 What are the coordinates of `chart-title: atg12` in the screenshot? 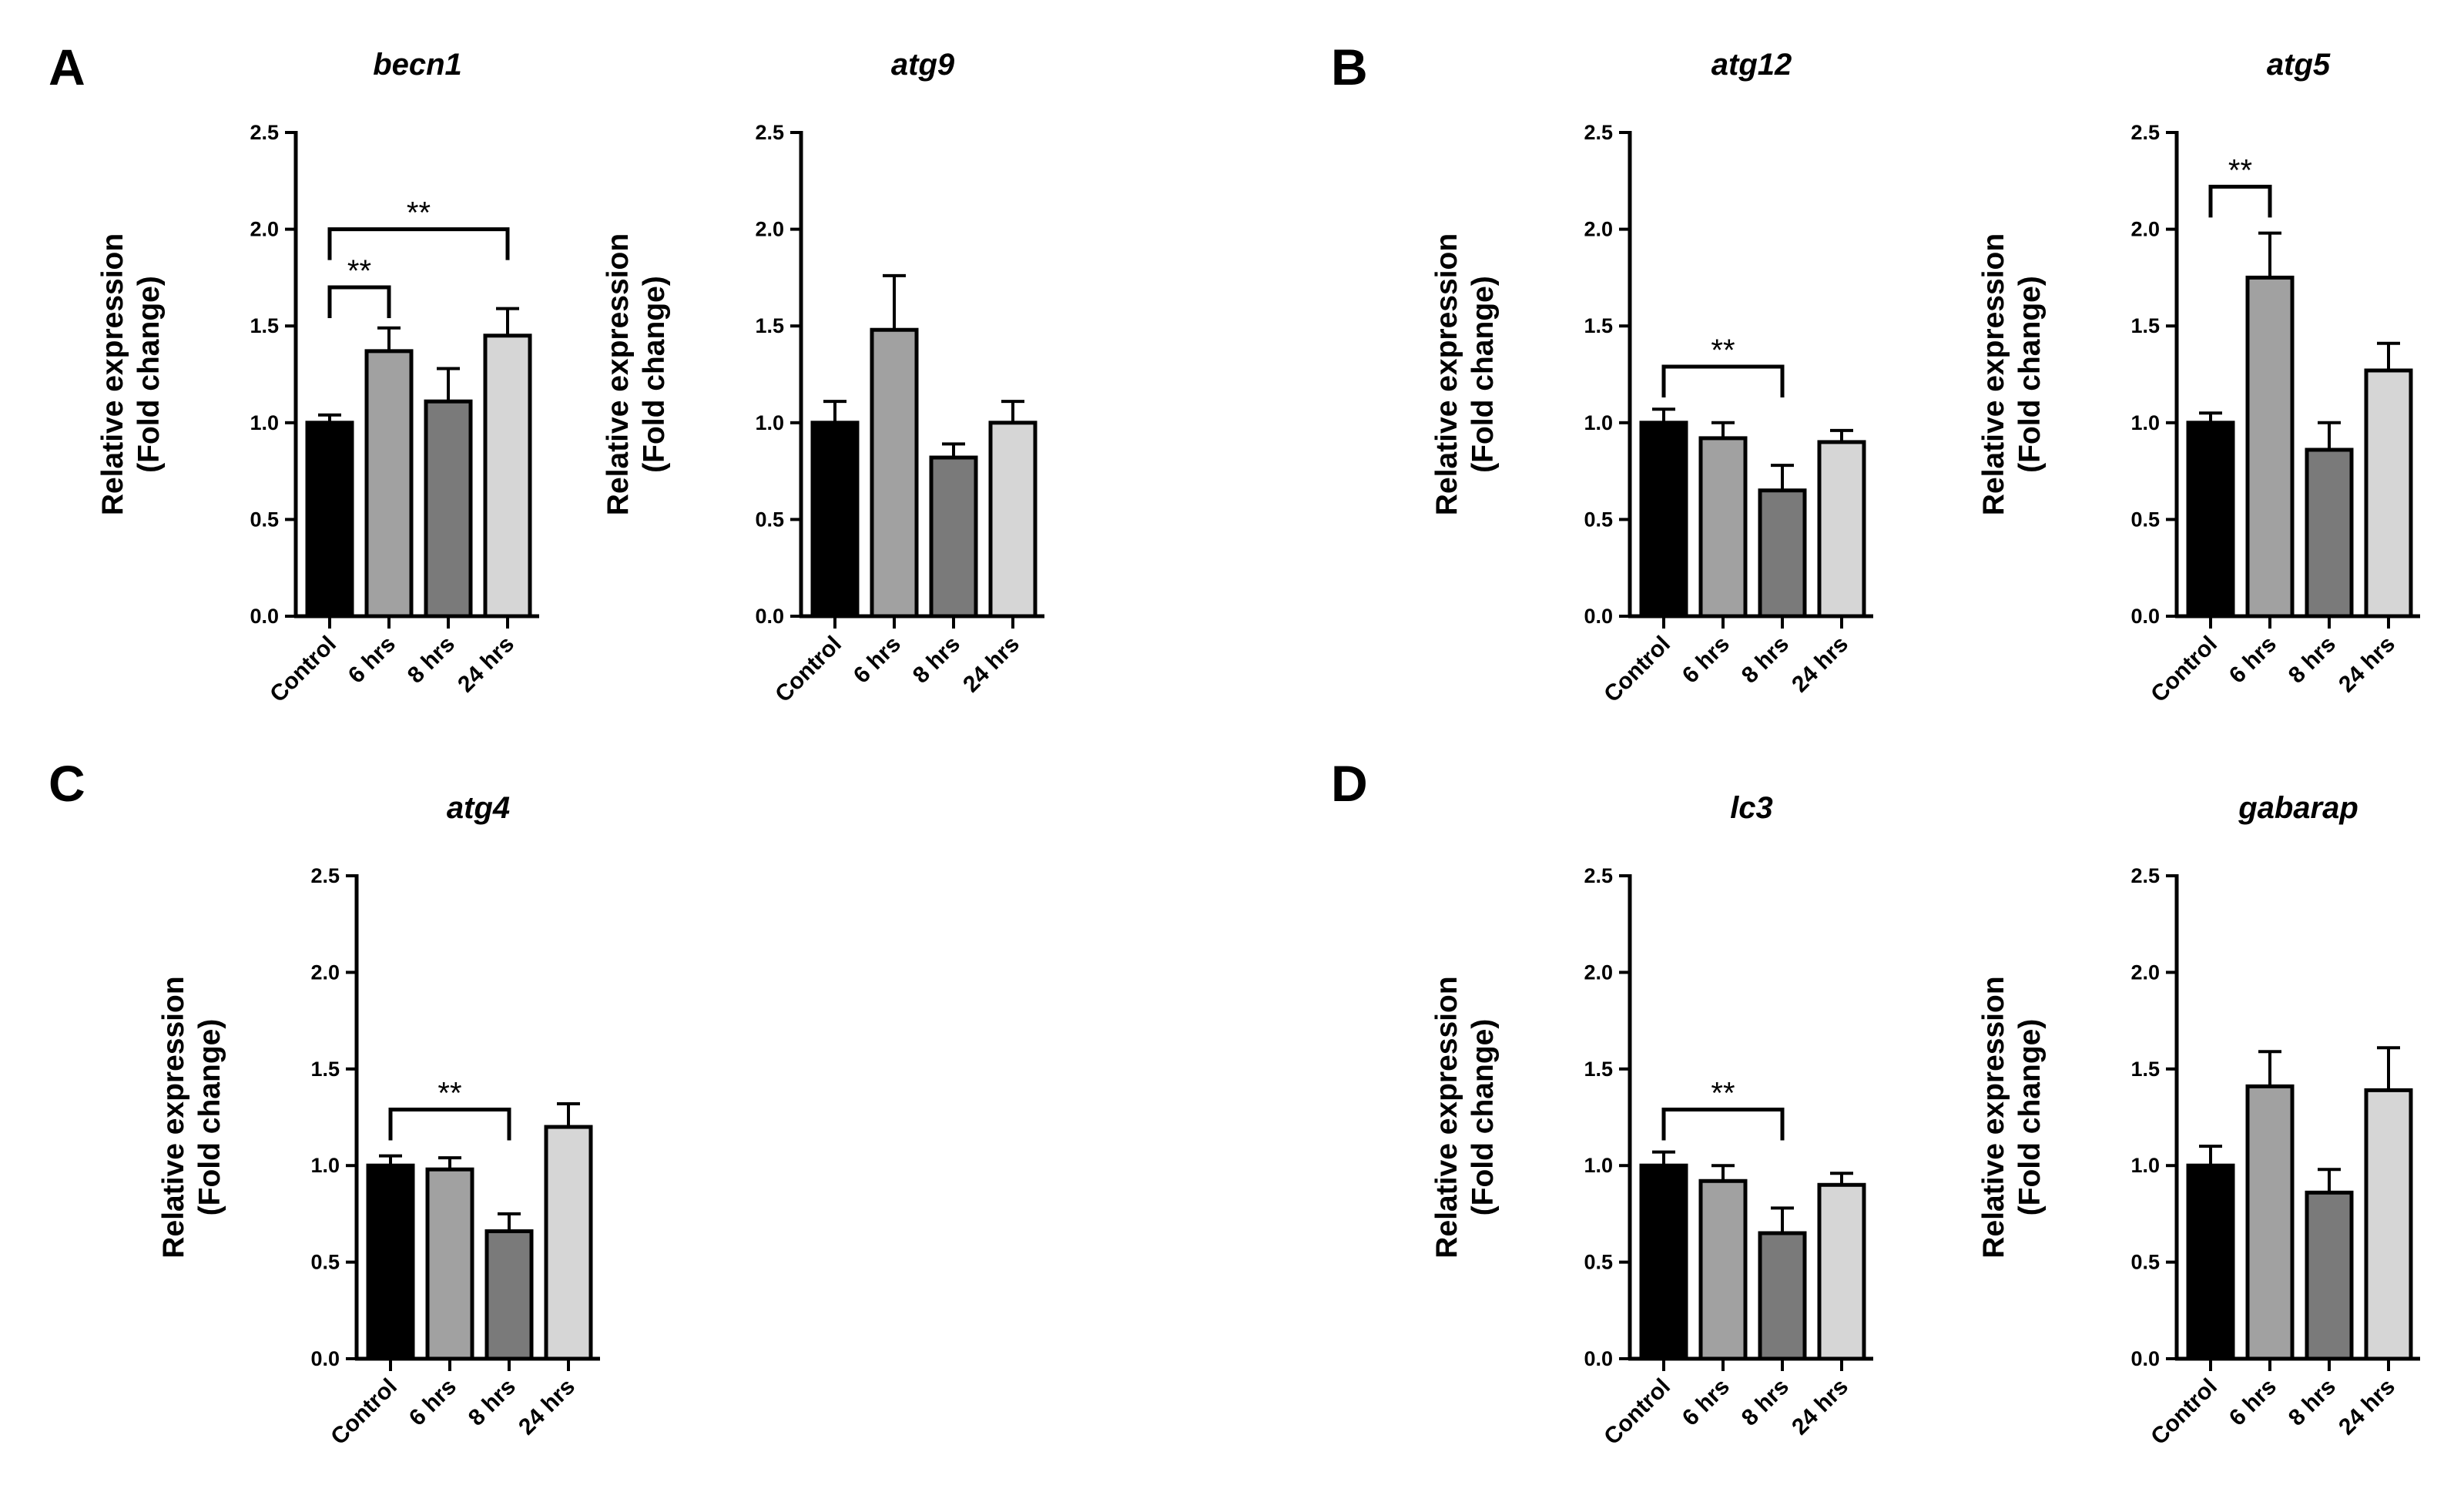 It's located at (1751, 65).